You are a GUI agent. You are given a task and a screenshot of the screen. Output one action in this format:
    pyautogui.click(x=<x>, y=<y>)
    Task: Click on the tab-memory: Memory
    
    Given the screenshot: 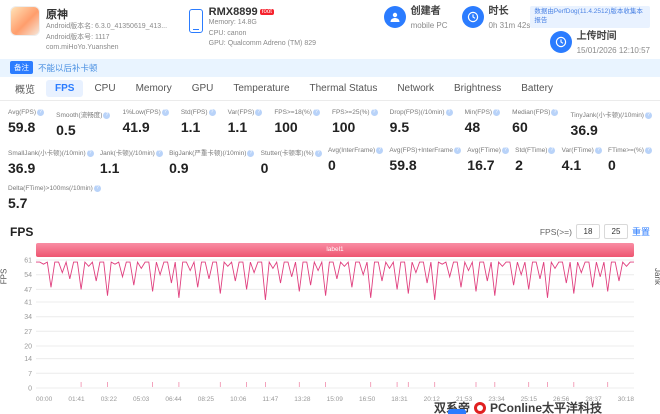 What is the action you would take?
    pyautogui.click(x=154, y=88)
    